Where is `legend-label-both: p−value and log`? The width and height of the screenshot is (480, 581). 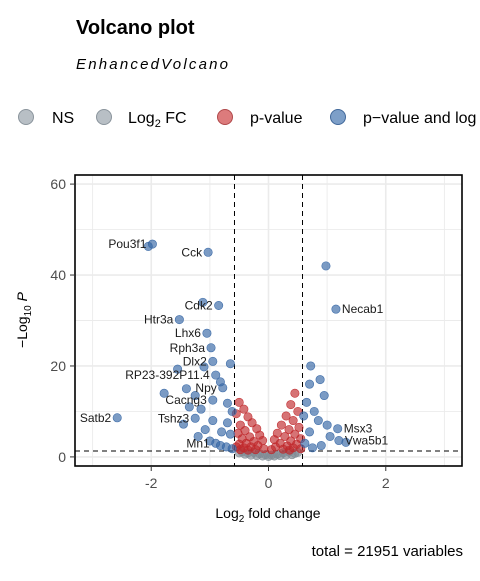
legend-label-both: p−value and log is located at coordinates (419, 118).